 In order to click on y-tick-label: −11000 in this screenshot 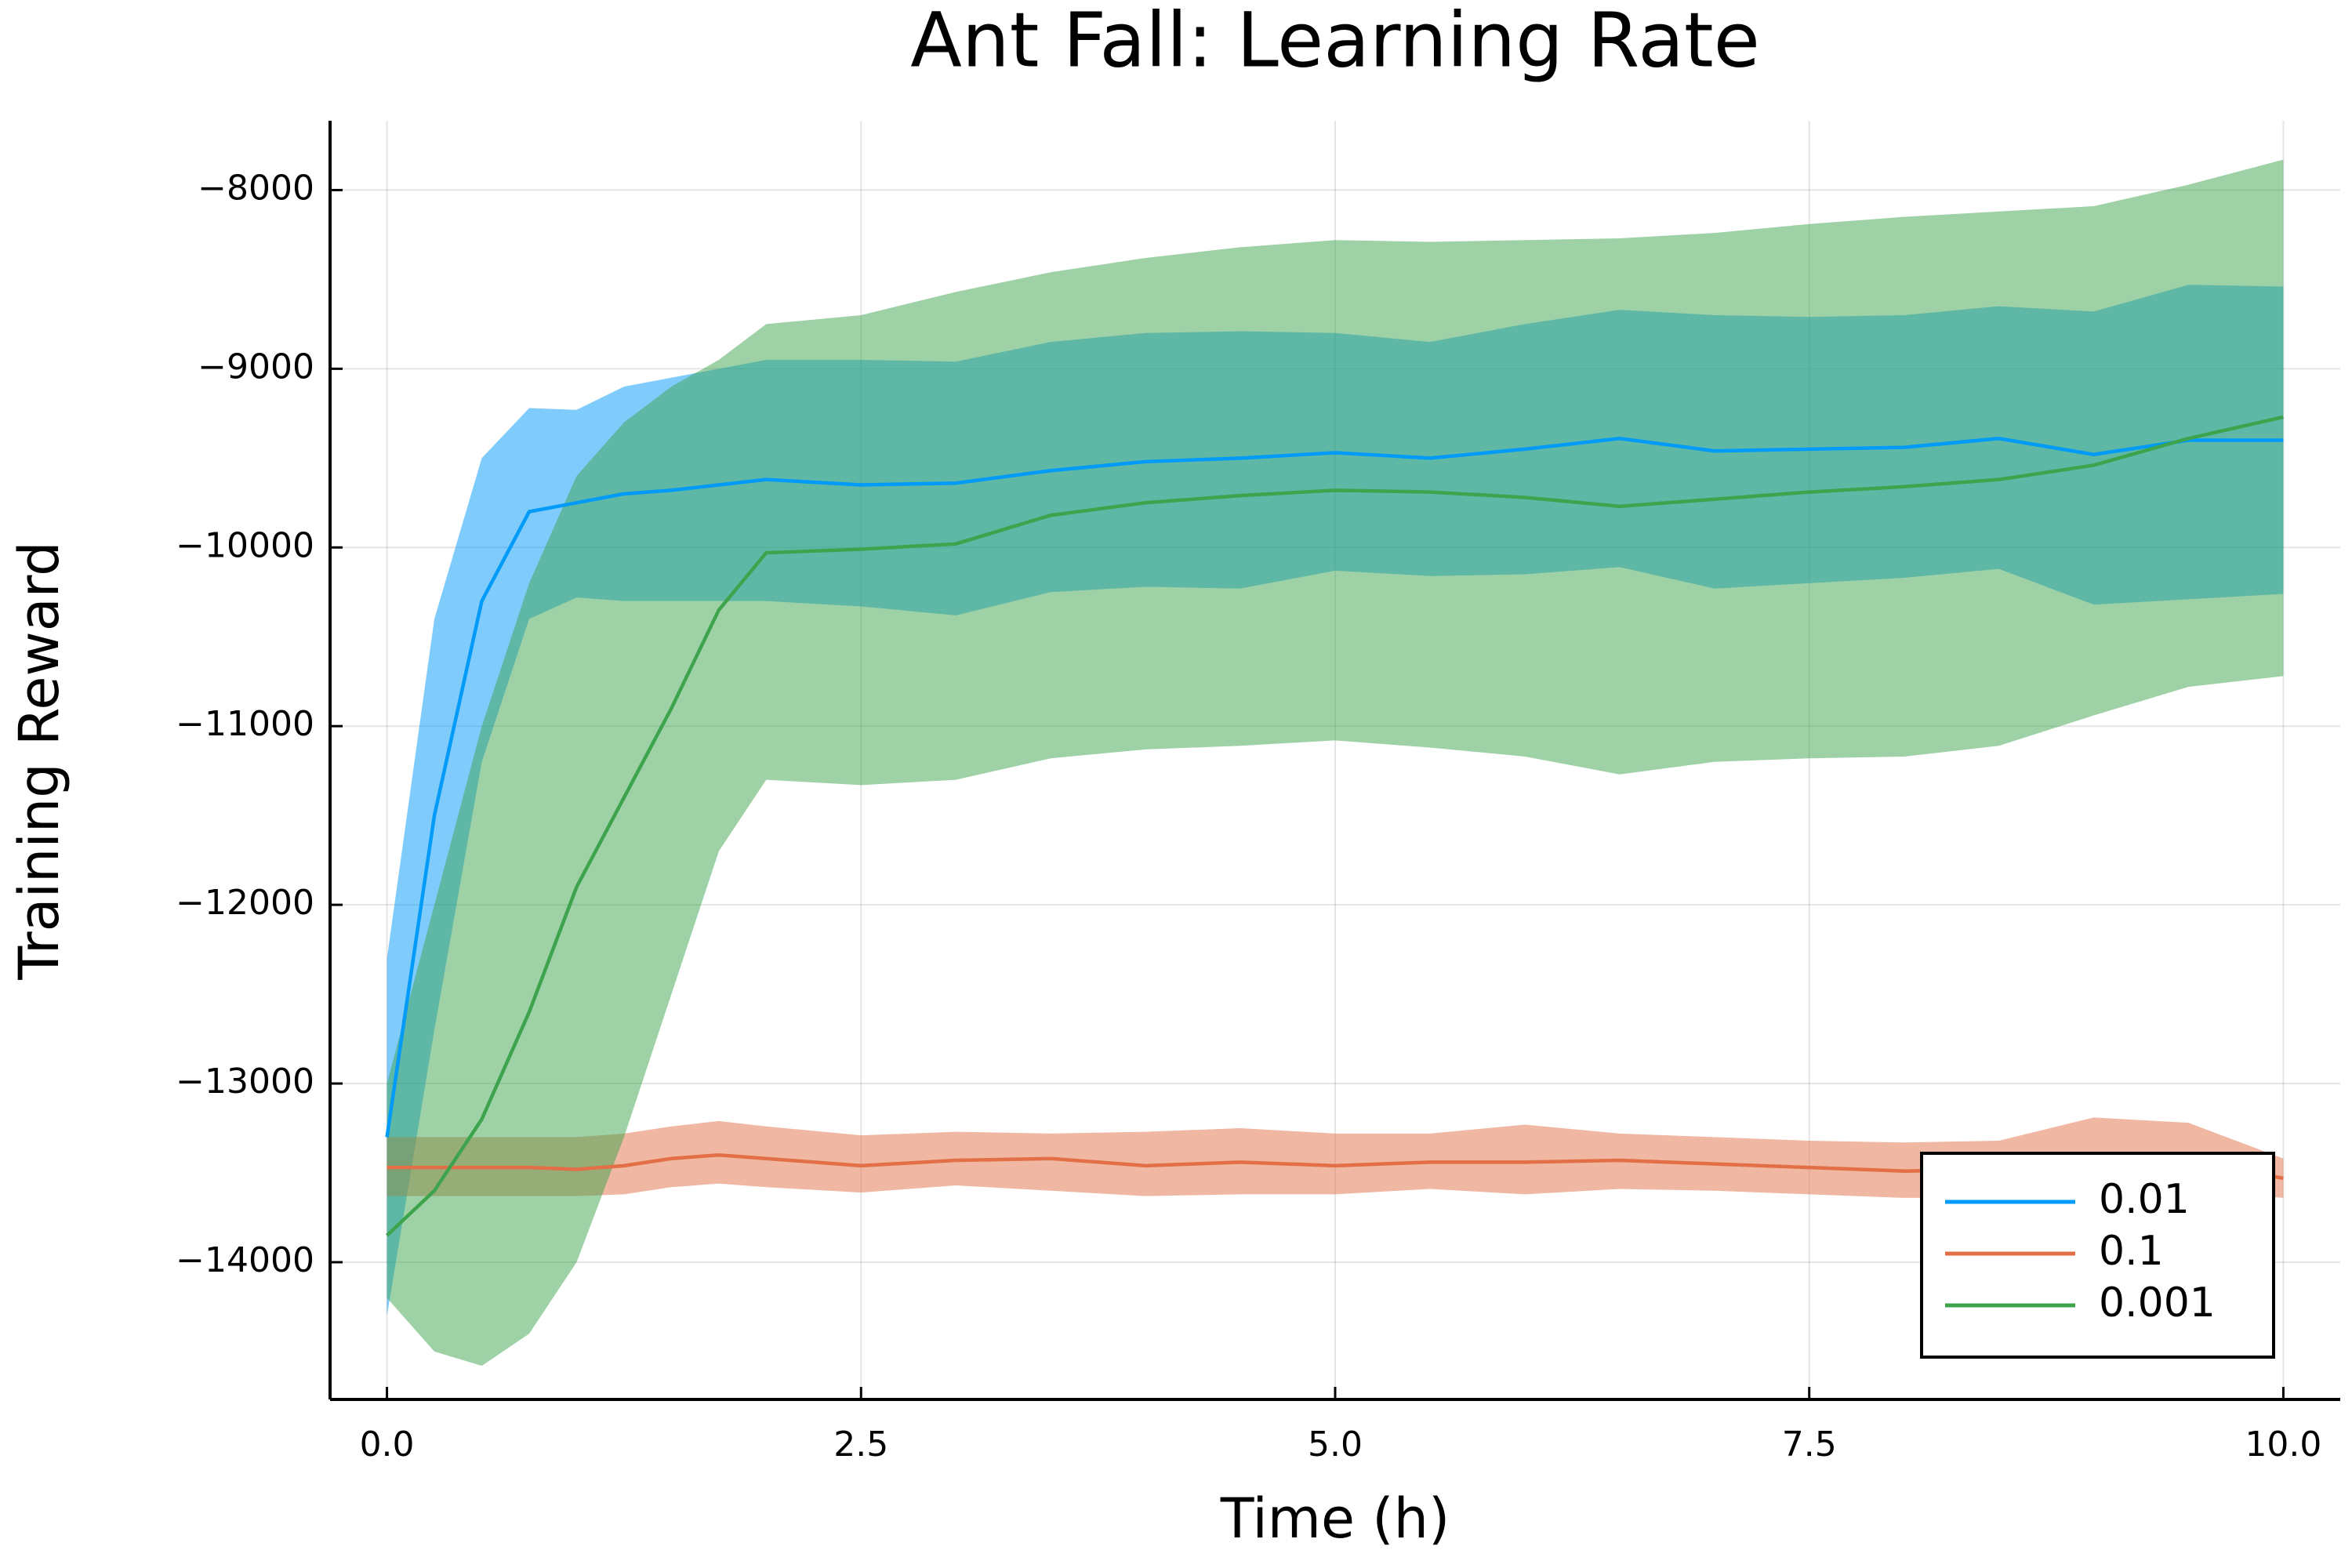, I will do `click(245, 724)`.